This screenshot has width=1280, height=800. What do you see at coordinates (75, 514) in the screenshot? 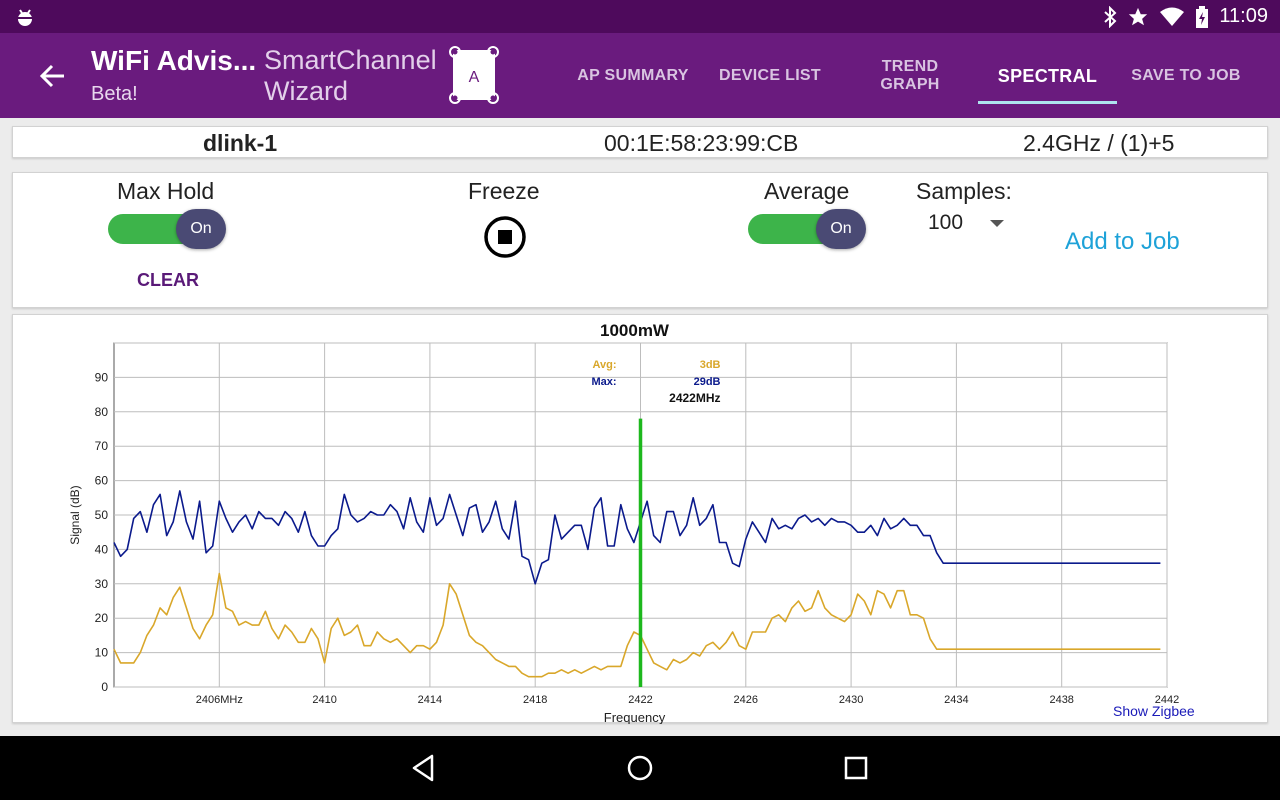
I see `y-axis-label: Signal (dB)` at bounding box center [75, 514].